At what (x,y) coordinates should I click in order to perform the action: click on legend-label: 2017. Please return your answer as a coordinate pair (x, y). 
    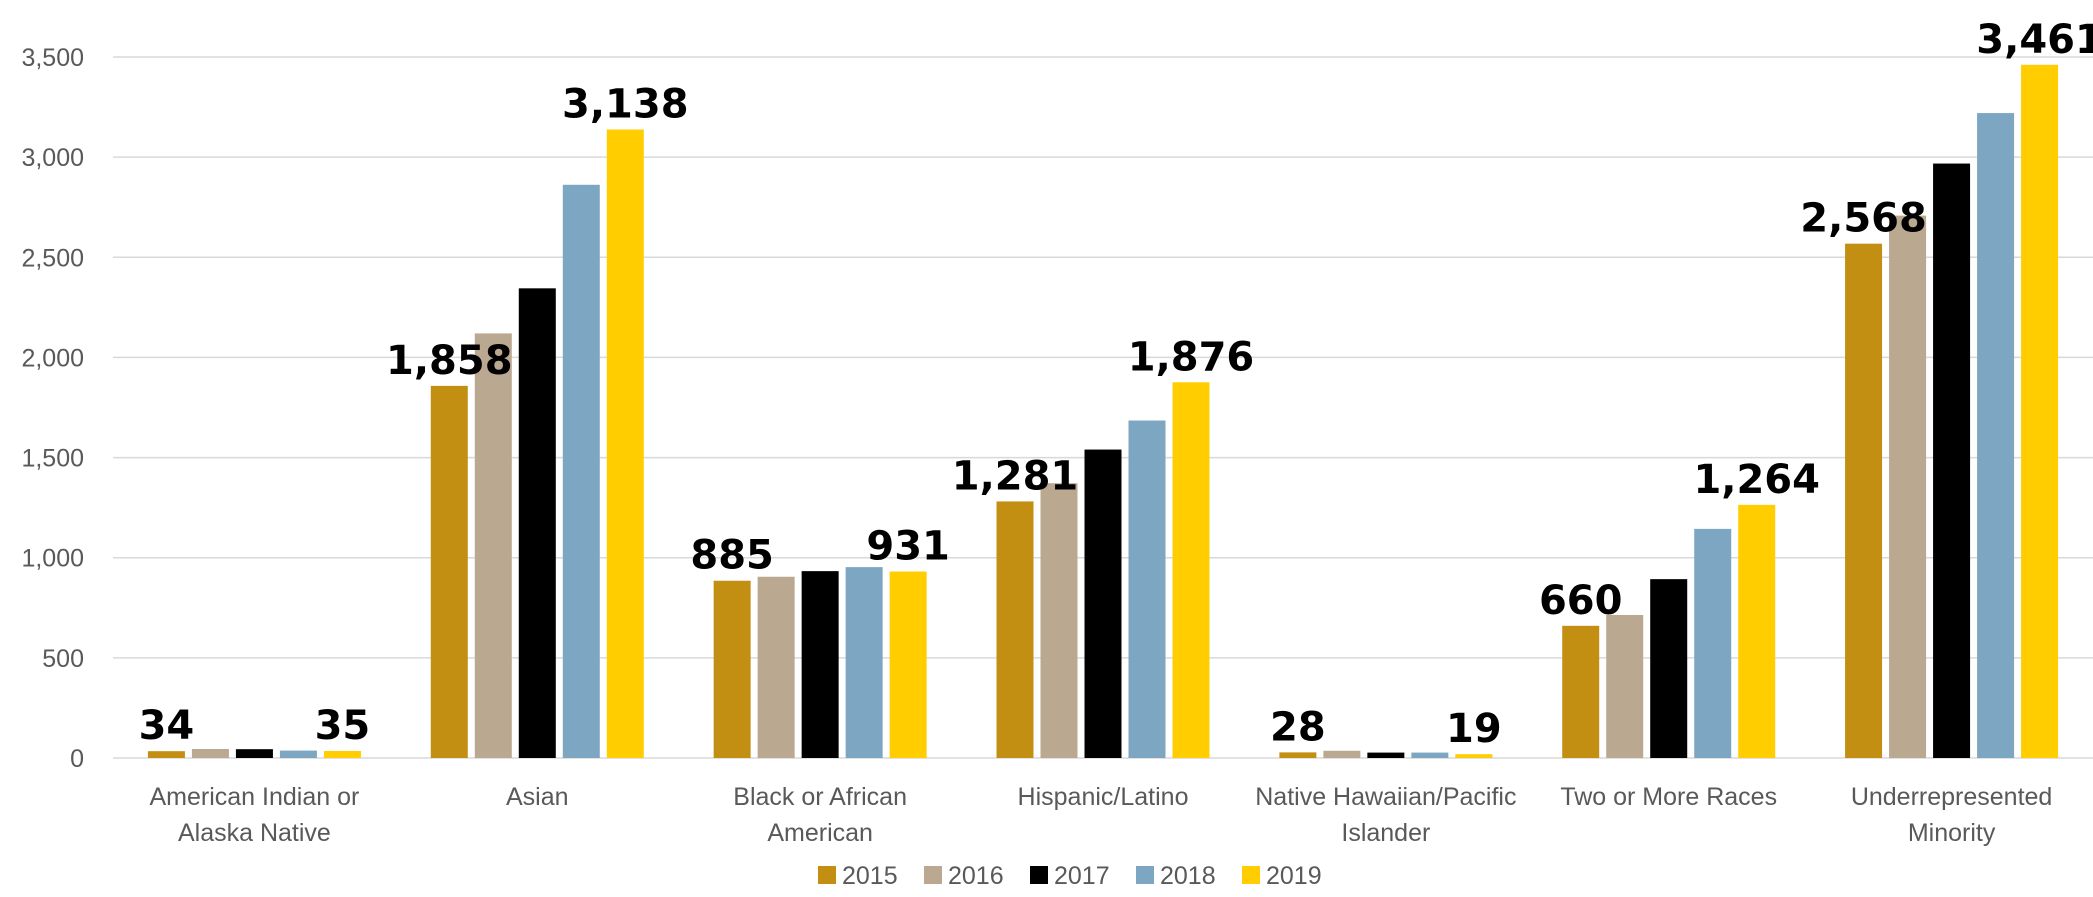
    Looking at the image, I should click on (1082, 876).